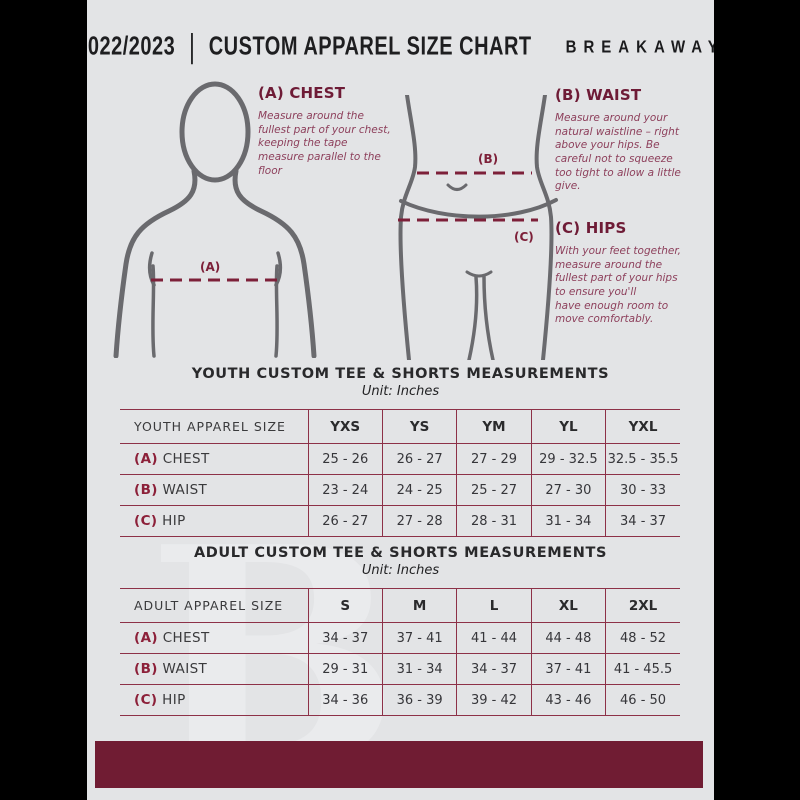  I want to click on cell-value: 27 - 28, so click(419, 521).